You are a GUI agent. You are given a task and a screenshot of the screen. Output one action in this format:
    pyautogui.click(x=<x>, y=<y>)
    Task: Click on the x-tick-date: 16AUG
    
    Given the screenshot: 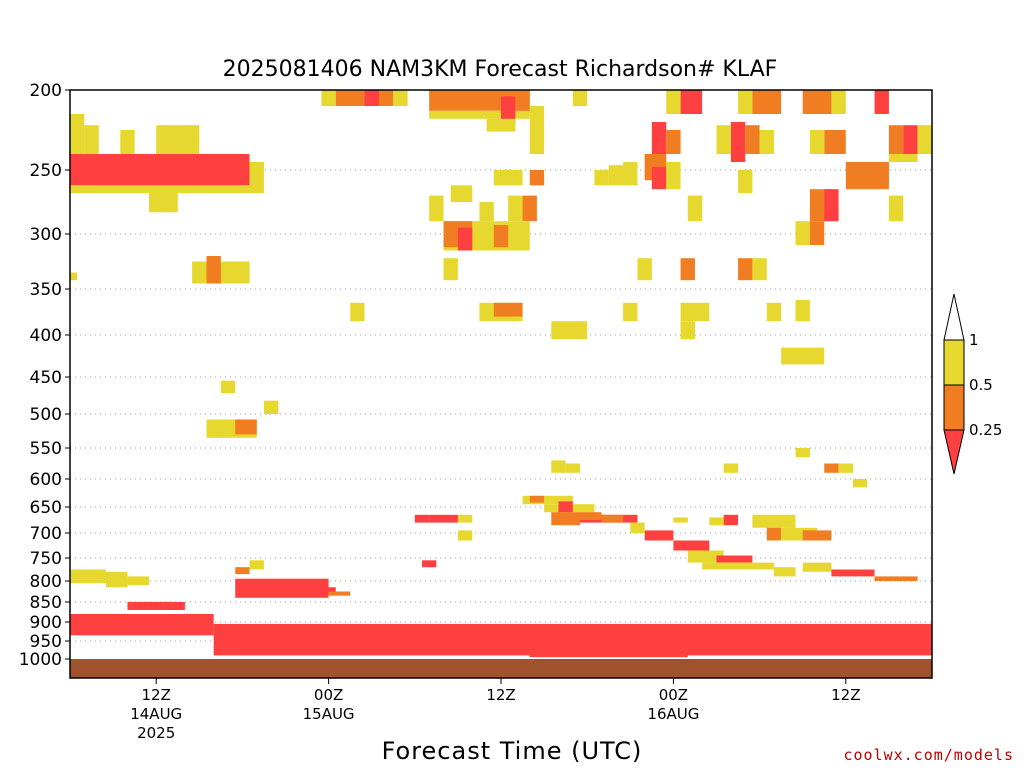 What is the action you would take?
    pyautogui.click(x=673, y=714)
    